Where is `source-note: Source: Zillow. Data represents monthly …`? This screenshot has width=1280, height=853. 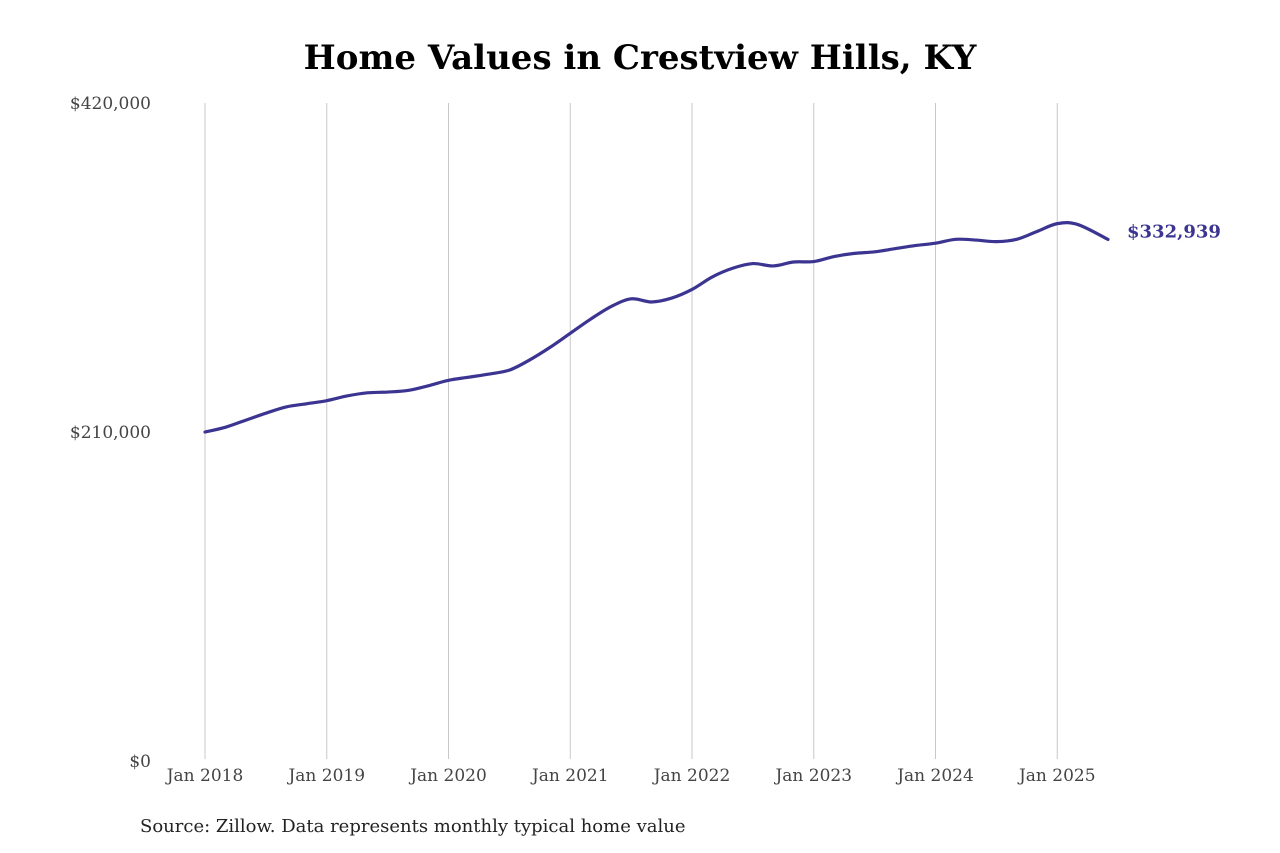
source-note: Source: Zillow. Data represents monthly … is located at coordinates (413, 826).